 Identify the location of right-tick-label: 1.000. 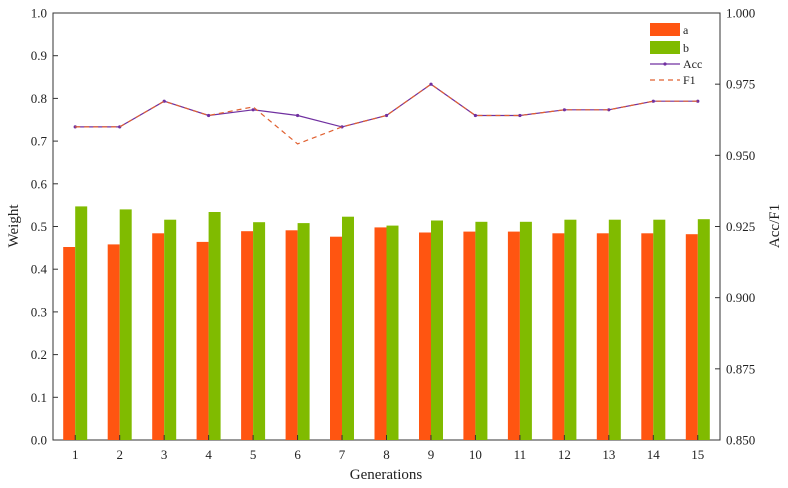
(740, 13).